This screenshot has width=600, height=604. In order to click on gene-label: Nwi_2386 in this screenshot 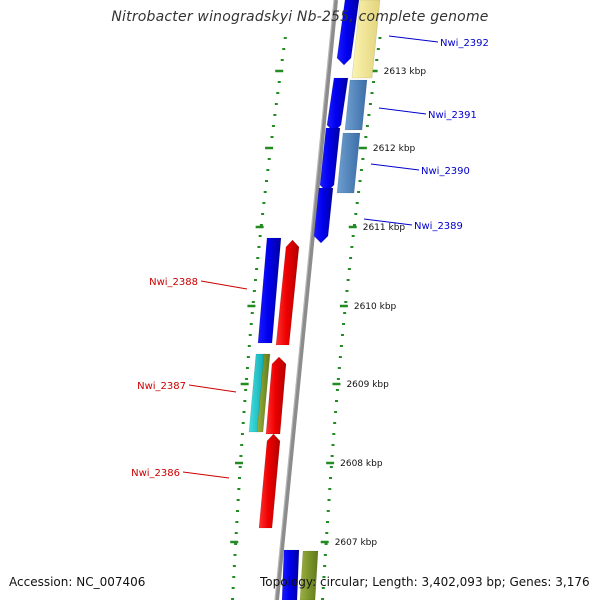, I will do `click(155, 473)`.